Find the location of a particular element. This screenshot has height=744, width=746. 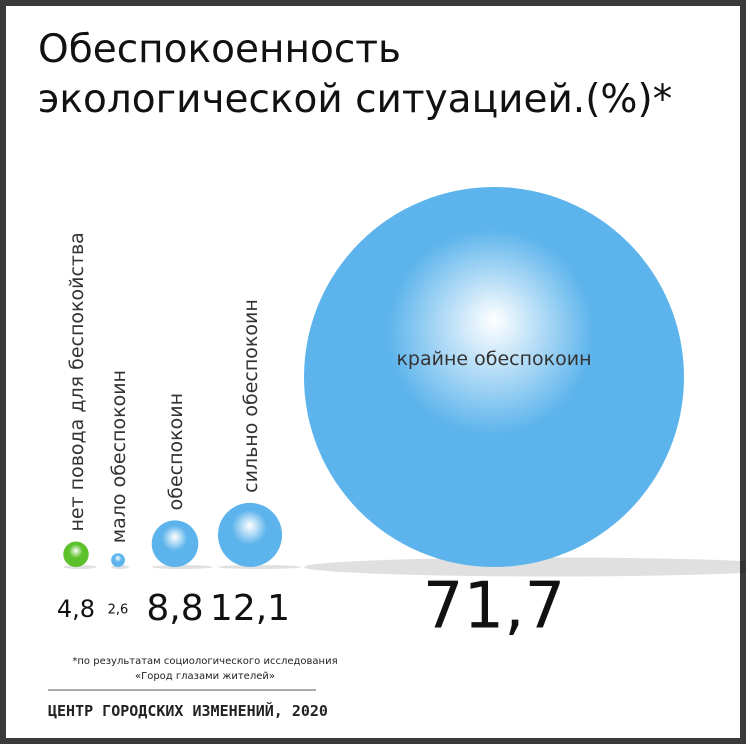

value-label: 2,6 is located at coordinates (118, 610).